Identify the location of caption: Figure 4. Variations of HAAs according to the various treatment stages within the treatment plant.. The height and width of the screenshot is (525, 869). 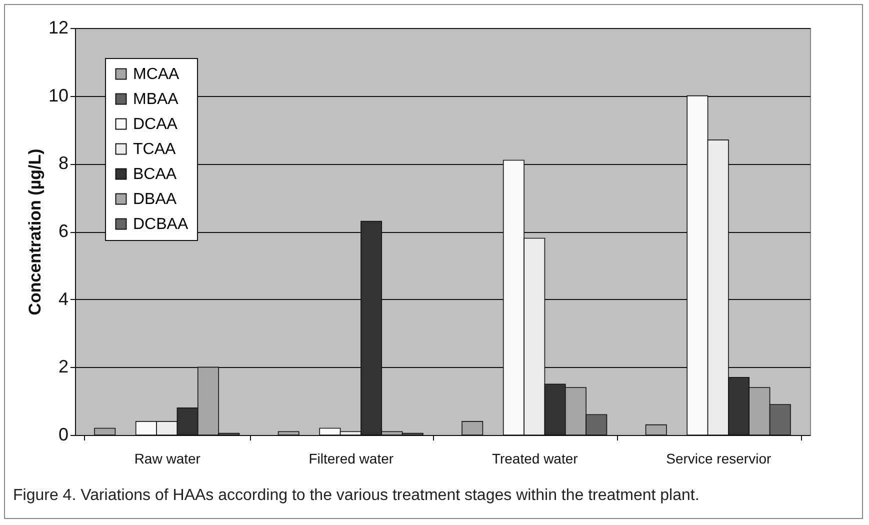
(356, 496).